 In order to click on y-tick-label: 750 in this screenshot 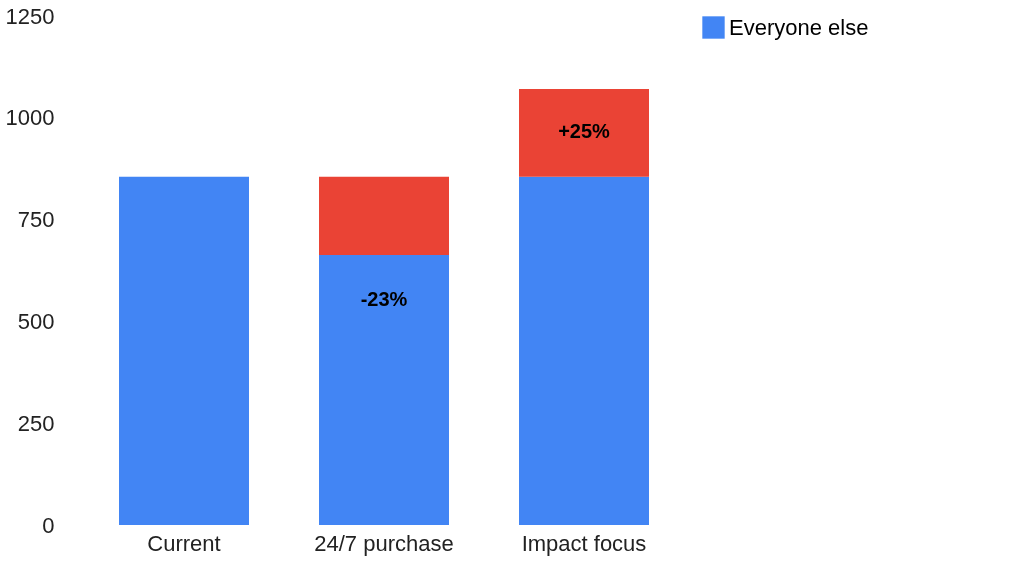, I will do `click(36, 220)`.